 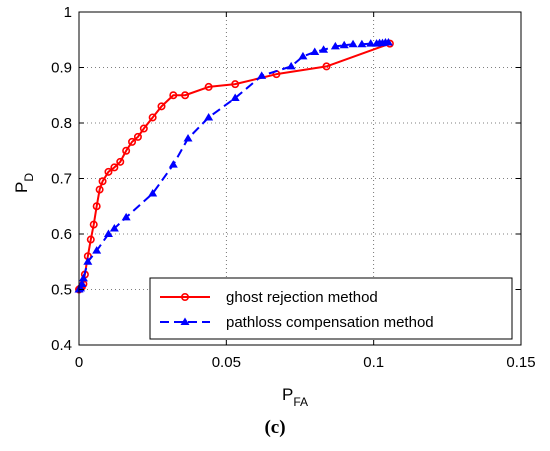 What do you see at coordinates (330, 322) in the screenshot?
I see `legend-label-pathloss: pathloss compensation method` at bounding box center [330, 322].